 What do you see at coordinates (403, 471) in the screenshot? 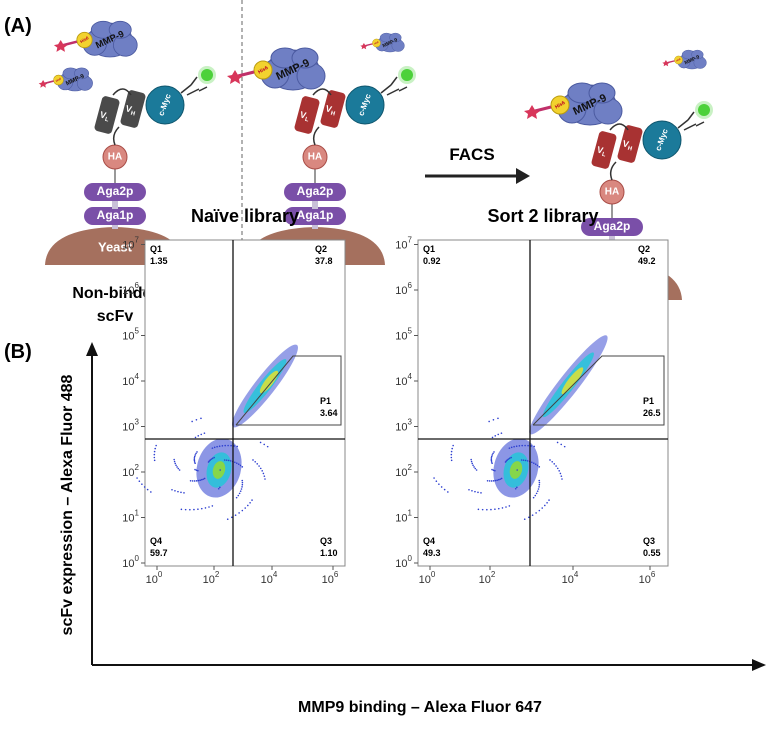
I see `y-tick-label: 10²` at bounding box center [403, 471].